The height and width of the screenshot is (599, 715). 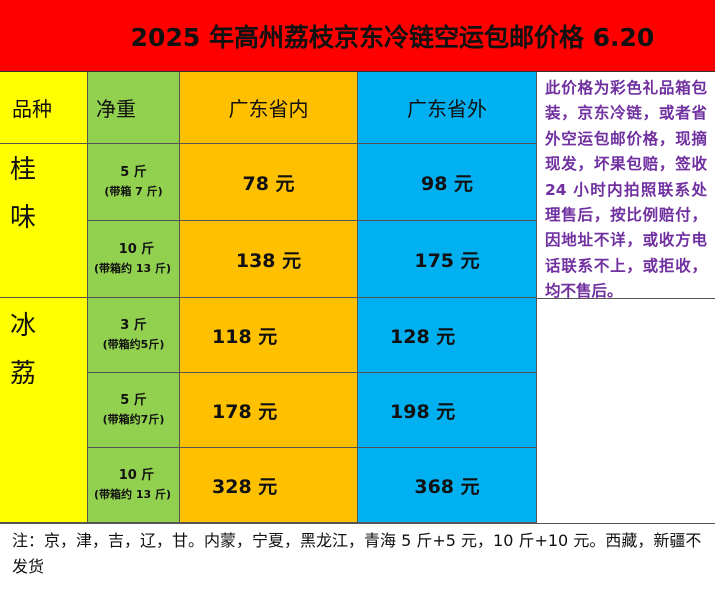 I want to click on price-inside: 178 元, so click(x=269, y=410).